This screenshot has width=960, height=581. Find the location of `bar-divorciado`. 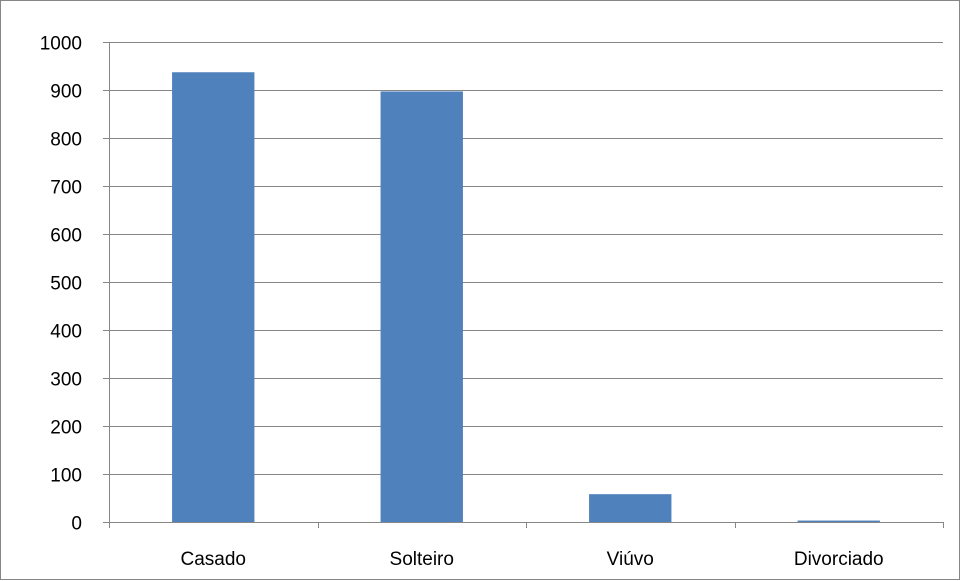

bar-divorciado is located at coordinates (838, 521).